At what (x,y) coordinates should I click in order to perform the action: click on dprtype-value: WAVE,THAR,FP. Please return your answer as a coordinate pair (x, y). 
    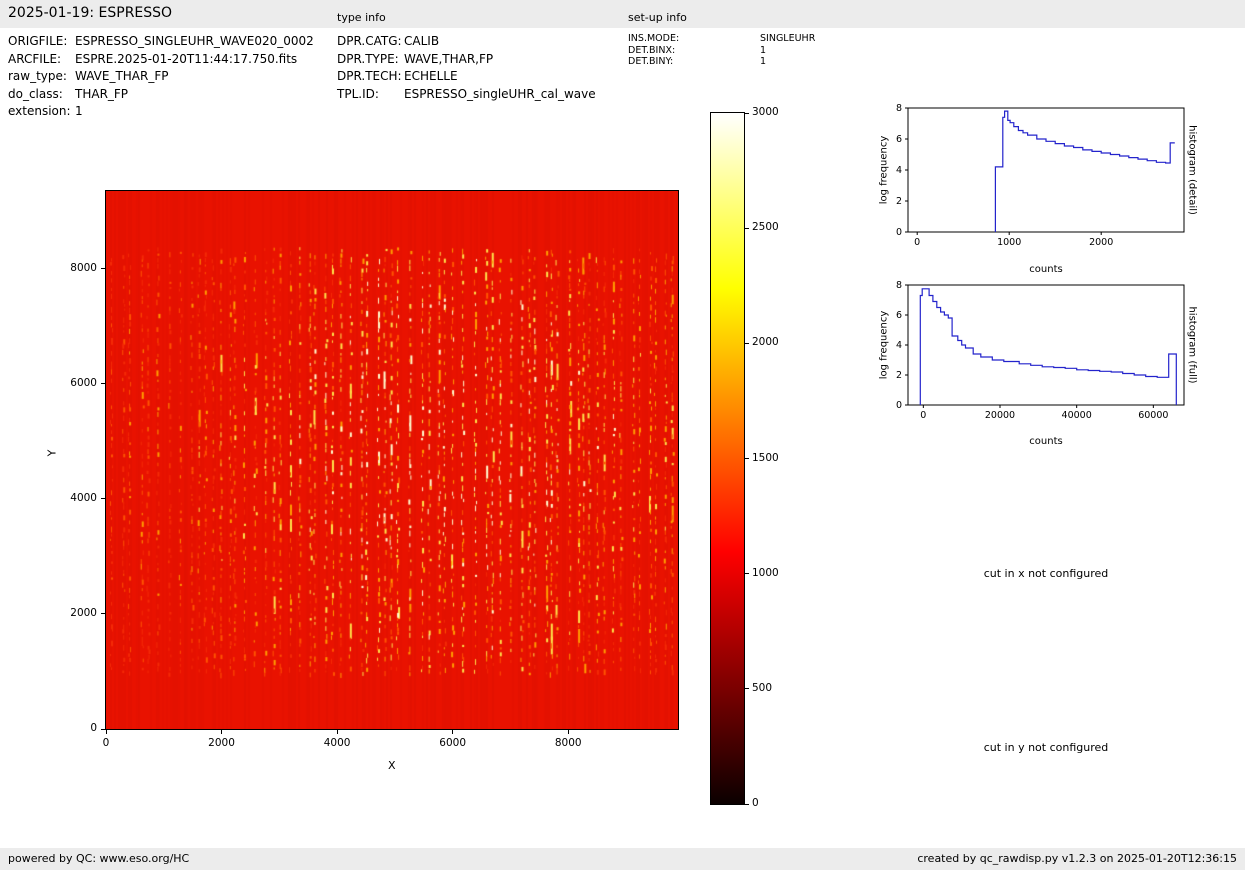
    Looking at the image, I should click on (449, 58).